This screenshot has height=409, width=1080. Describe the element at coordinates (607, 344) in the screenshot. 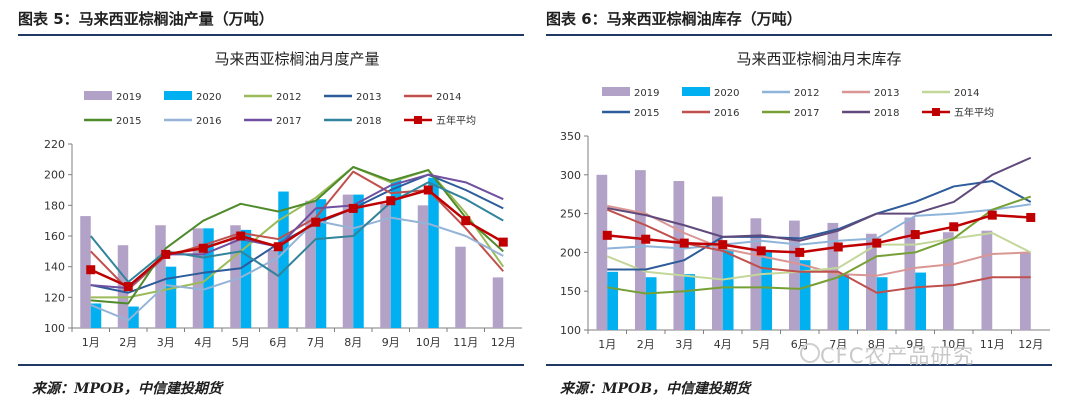

I see `x-tick-label: 1月` at that location.